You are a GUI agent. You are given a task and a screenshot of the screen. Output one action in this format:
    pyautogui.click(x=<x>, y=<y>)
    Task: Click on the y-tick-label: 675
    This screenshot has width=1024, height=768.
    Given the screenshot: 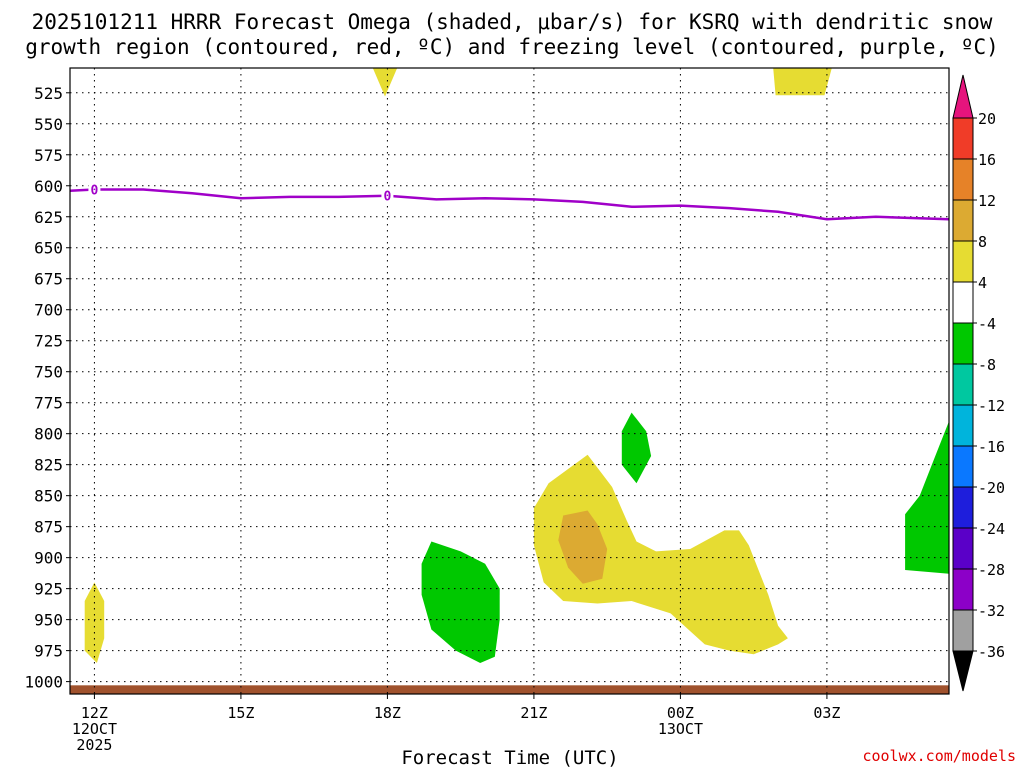 What is the action you would take?
    pyautogui.click(x=48, y=279)
    